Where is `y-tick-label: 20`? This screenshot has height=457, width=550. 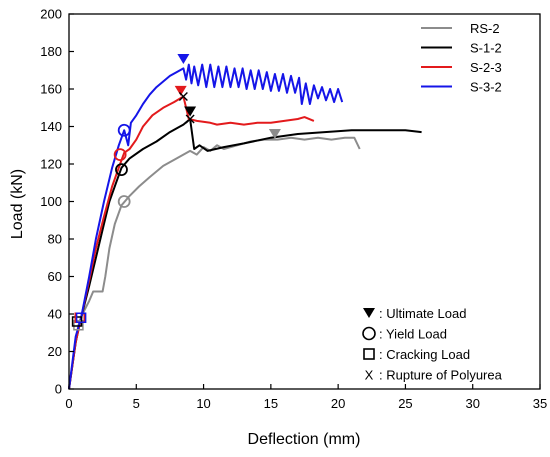
y-tick-label: 20 is located at coordinates (55, 351).